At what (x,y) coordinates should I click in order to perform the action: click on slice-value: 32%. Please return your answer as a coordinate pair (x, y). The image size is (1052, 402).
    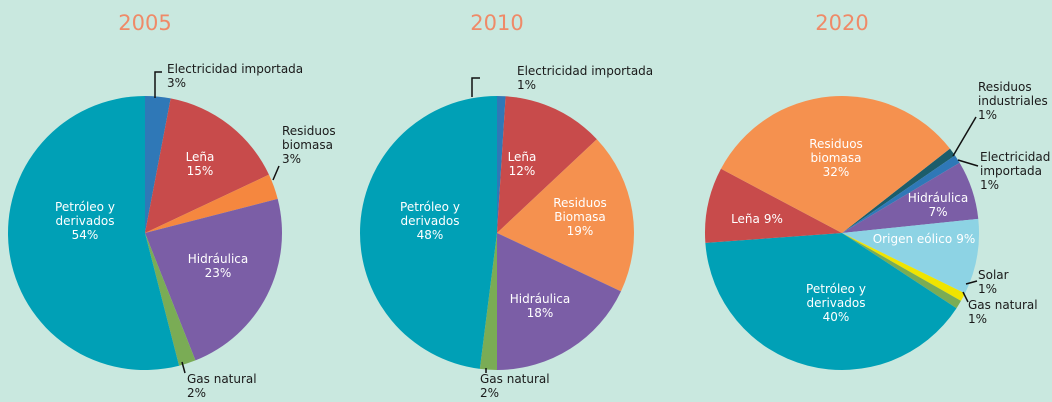
    Looking at the image, I should click on (836, 172).